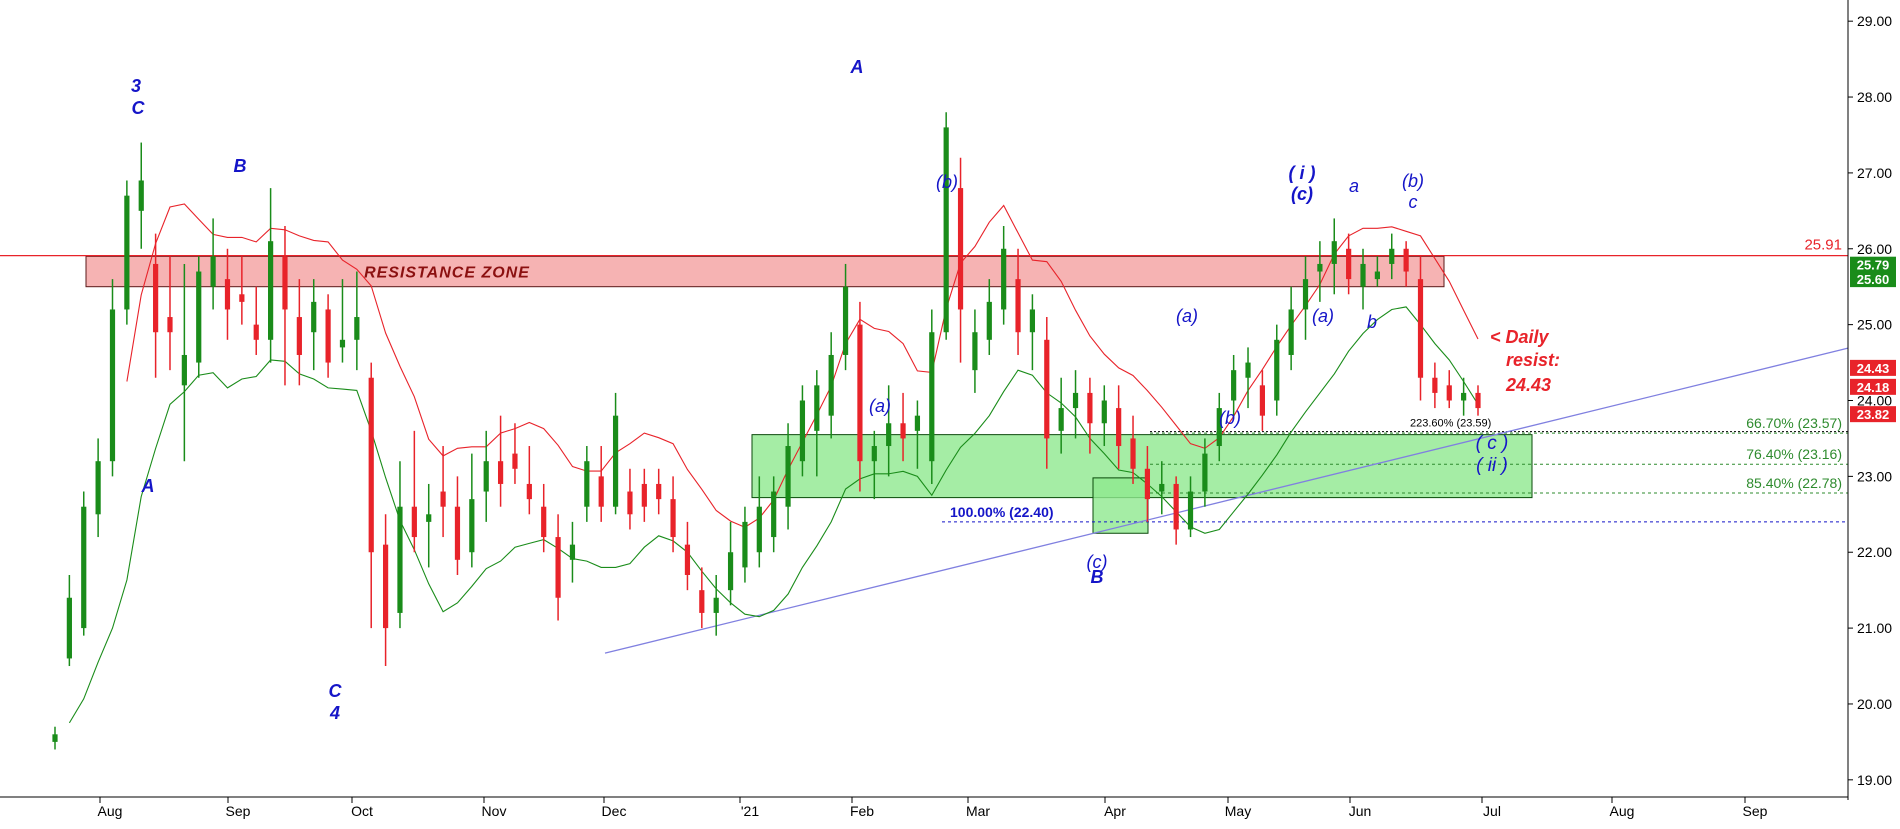 The width and height of the screenshot is (1900, 829). I want to click on x-tick-label: Aug, so click(110, 811).